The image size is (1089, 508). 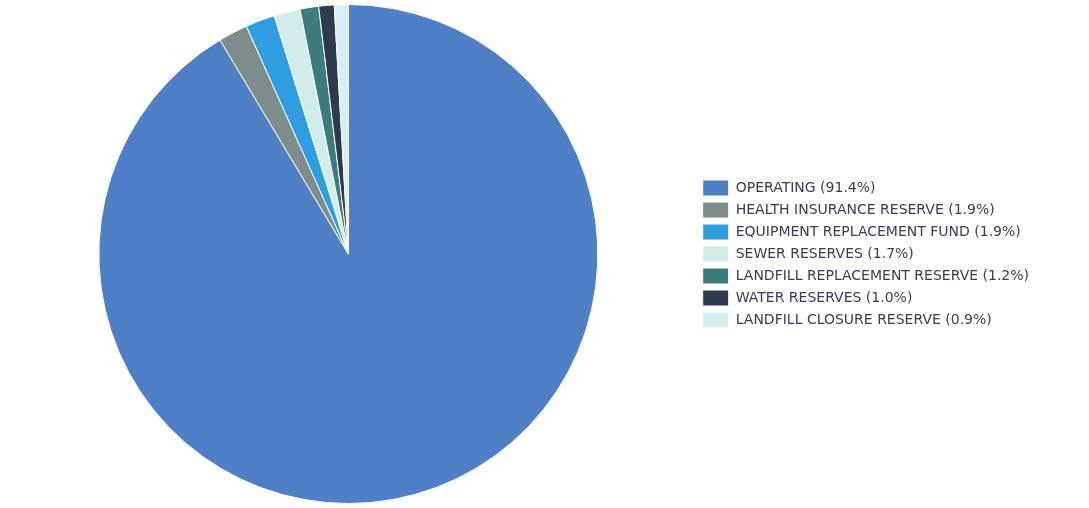 What do you see at coordinates (805, 186) in the screenshot?
I see `legend-label: OPERATING (91.4%)` at bounding box center [805, 186].